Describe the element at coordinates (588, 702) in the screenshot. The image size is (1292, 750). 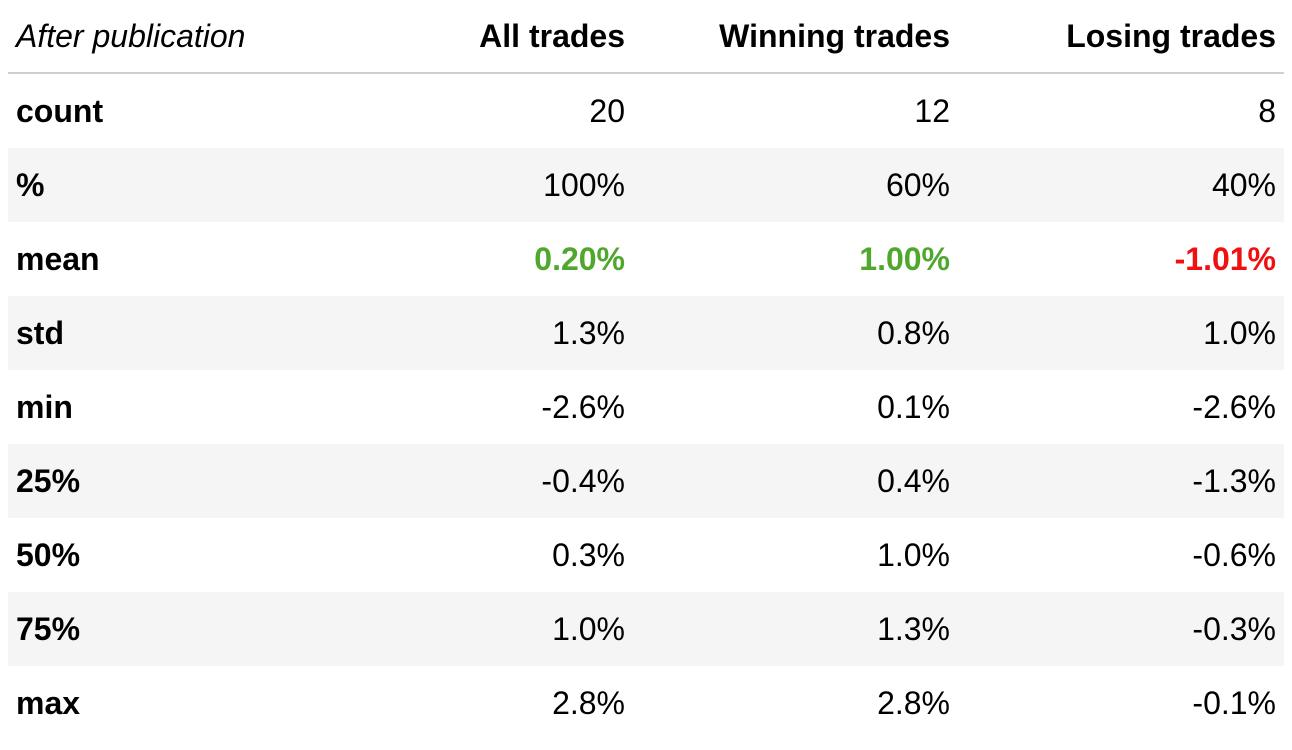
I see `cell-all-trades: 2.8%` at that location.